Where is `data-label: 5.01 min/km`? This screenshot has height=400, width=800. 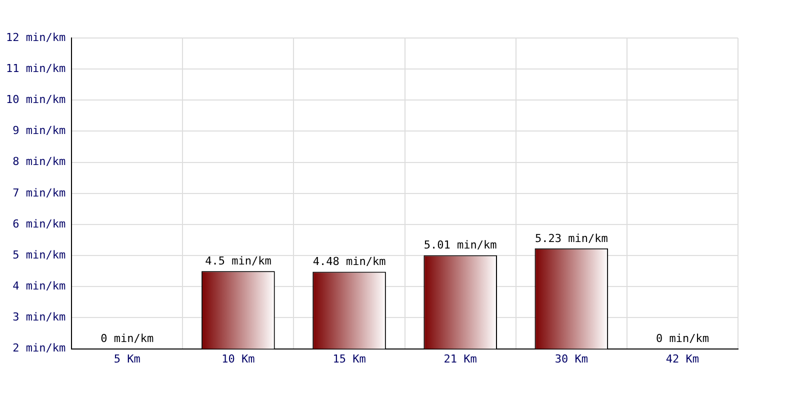 data-label: 5.01 min/km is located at coordinates (461, 245).